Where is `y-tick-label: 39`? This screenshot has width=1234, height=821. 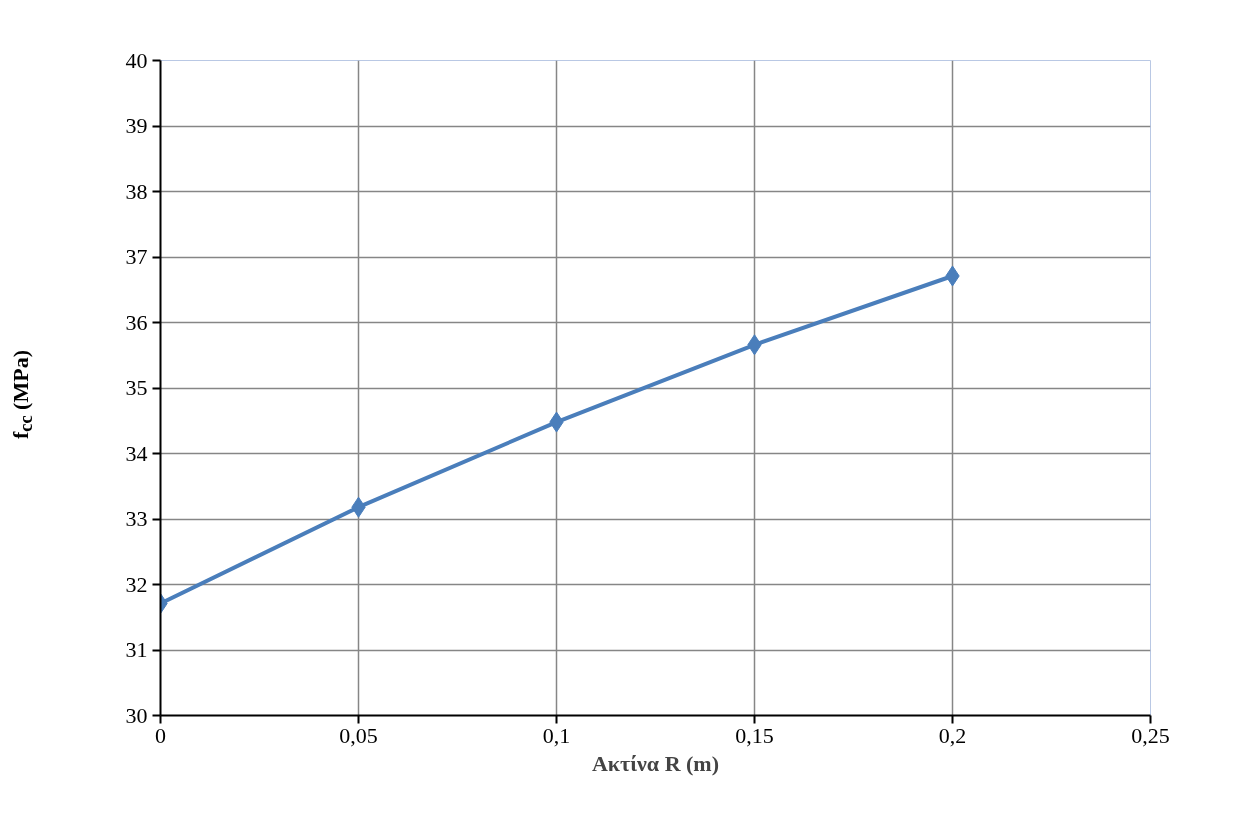 y-tick-label: 39 is located at coordinates (136, 125).